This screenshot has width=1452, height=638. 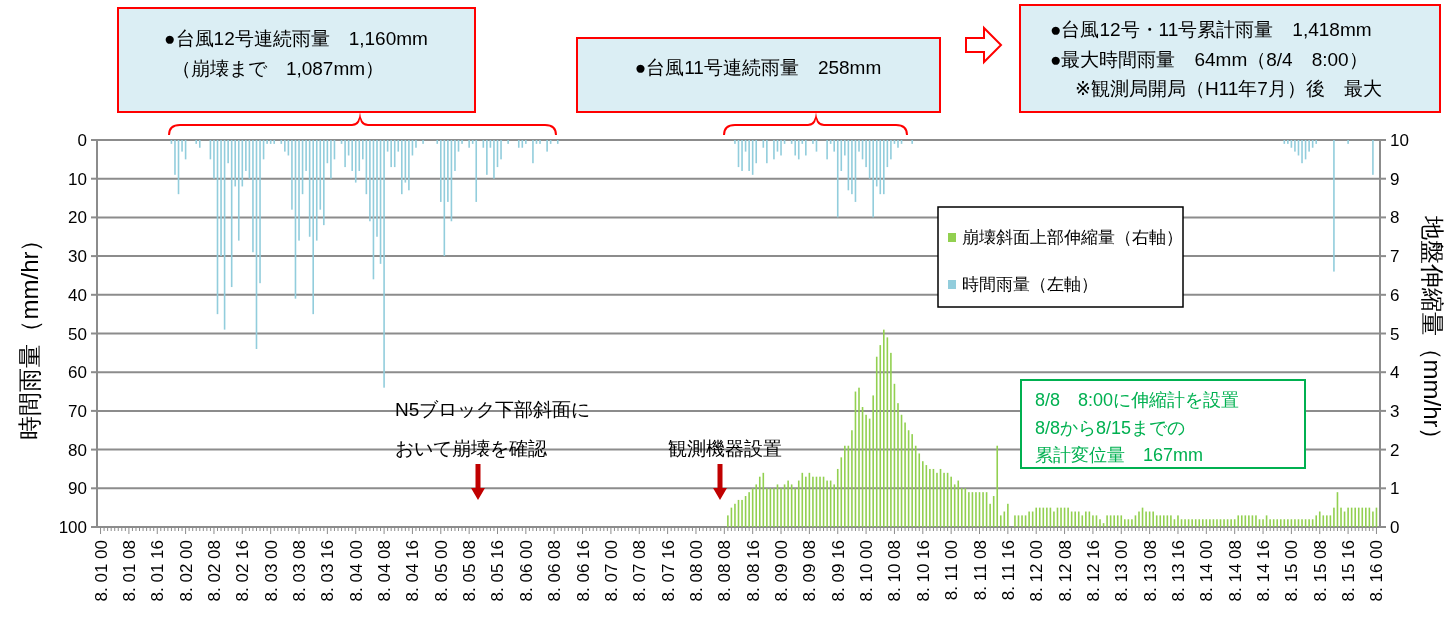 I want to click on x-tick-label: 8. 12 08, so click(x=1065, y=571).